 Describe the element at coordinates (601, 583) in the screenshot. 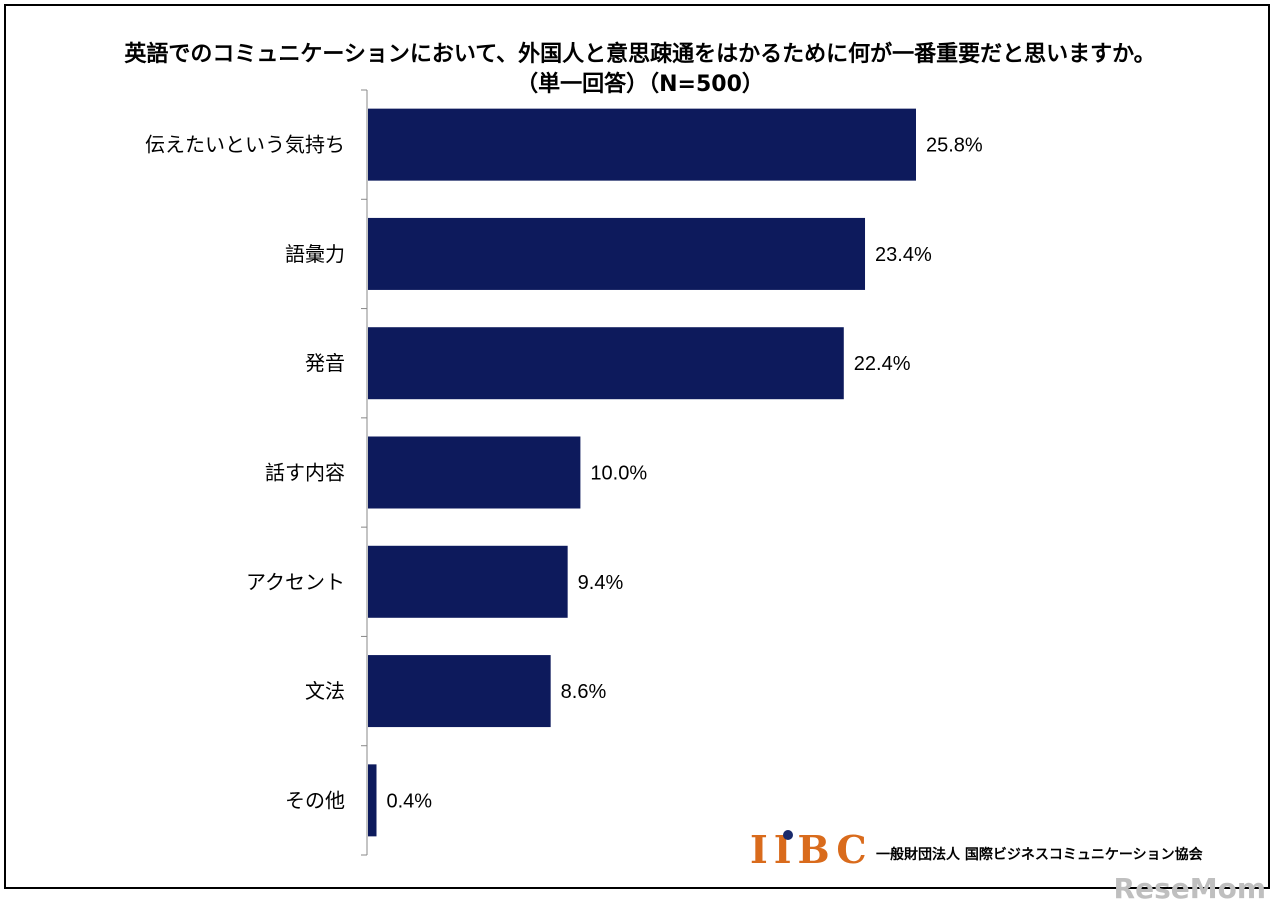

I see `value-label-4: 9.4%` at that location.